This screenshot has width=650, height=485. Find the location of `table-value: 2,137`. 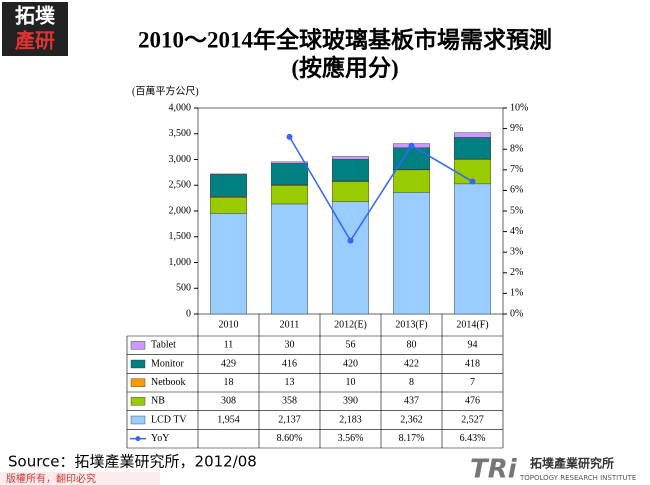

table-value: 2,137 is located at coordinates (289, 419).